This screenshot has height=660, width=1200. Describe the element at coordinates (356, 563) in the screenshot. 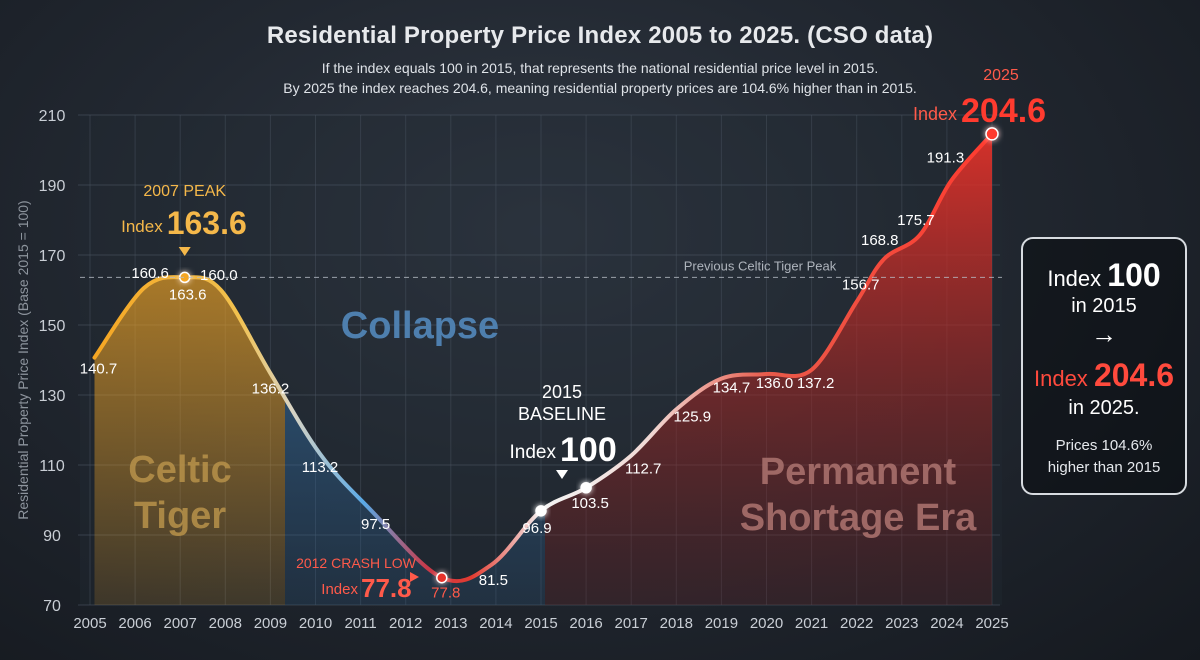

I see `crash-annotation-top: 2012 CRASH LOW` at that location.